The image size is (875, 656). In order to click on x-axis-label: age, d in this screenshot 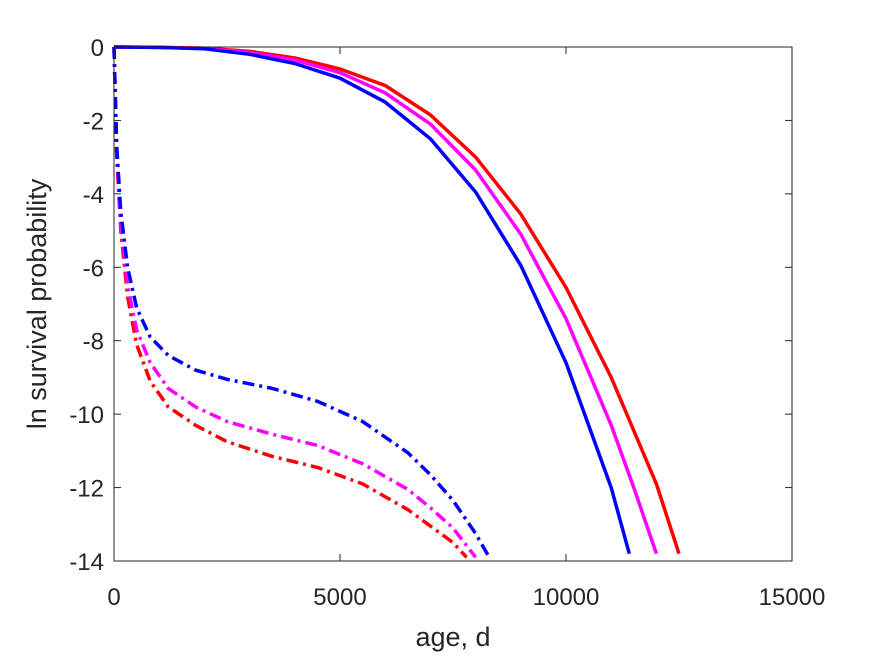, I will do `click(452, 637)`.